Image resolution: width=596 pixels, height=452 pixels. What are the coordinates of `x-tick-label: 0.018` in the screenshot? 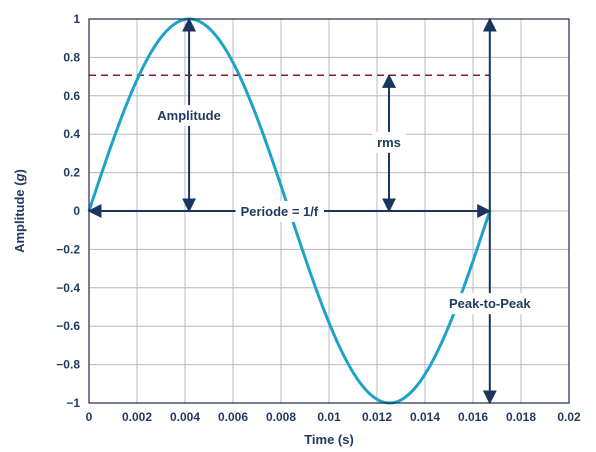 It's located at (521, 417).